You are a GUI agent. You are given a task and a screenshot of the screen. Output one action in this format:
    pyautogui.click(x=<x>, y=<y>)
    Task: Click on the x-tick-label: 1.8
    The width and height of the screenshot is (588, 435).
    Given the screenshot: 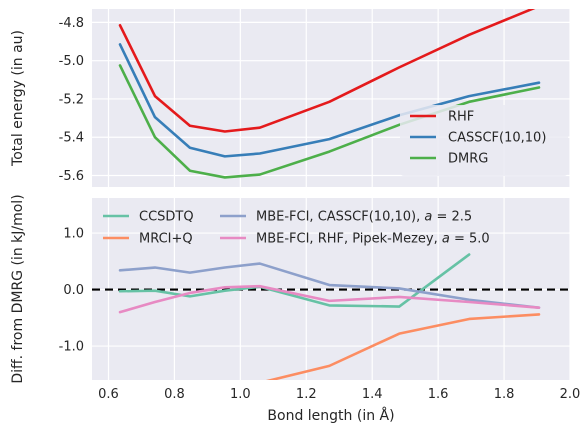 What is the action you would take?
    pyautogui.click(x=504, y=394)
    